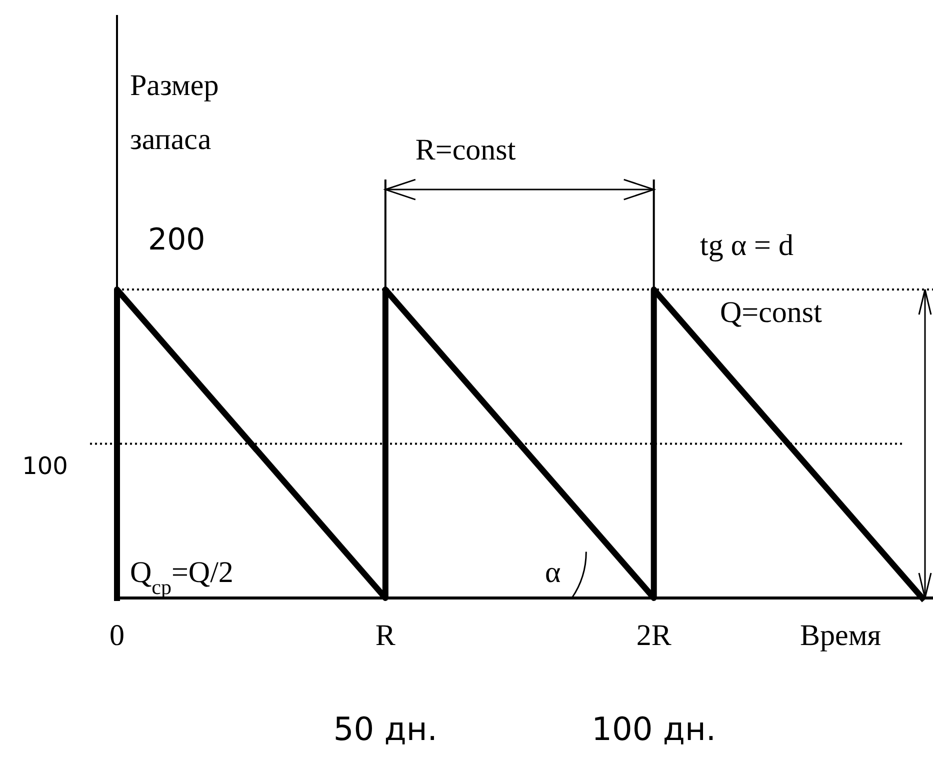 The height and width of the screenshot is (761, 933). What do you see at coordinates (45, 466) in the screenshot?
I see `ref-line-label: 100` at bounding box center [45, 466].